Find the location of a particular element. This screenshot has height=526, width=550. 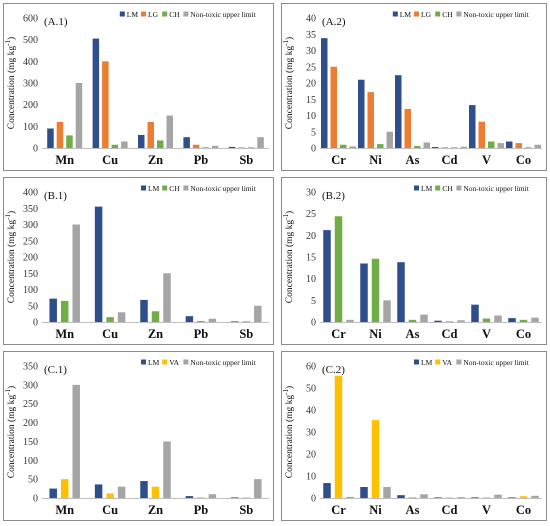

chart-b1-panel-label: (B.1) is located at coordinates (55, 196).